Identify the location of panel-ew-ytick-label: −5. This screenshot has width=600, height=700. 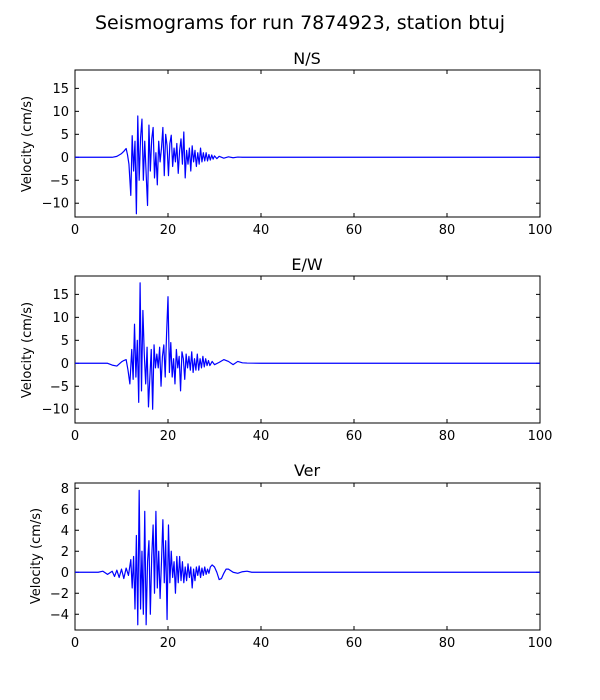
(59, 387).